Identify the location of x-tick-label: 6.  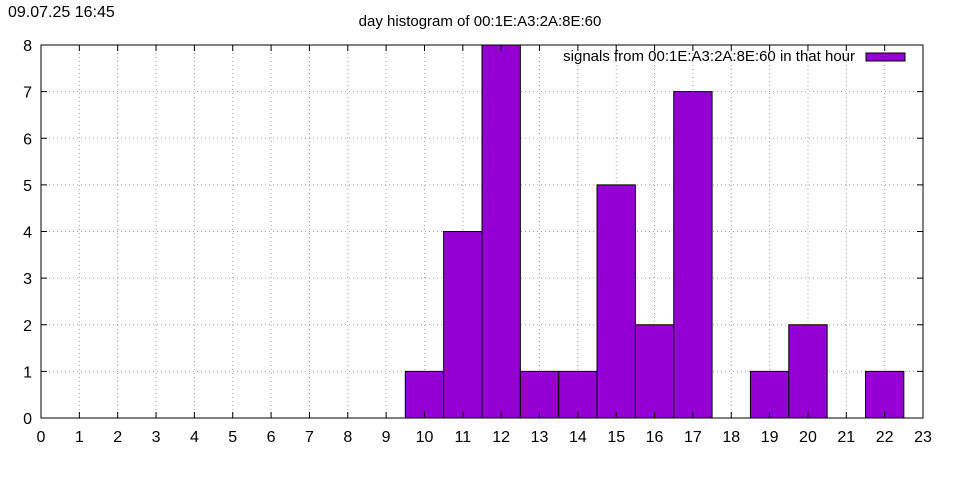
(271, 437).